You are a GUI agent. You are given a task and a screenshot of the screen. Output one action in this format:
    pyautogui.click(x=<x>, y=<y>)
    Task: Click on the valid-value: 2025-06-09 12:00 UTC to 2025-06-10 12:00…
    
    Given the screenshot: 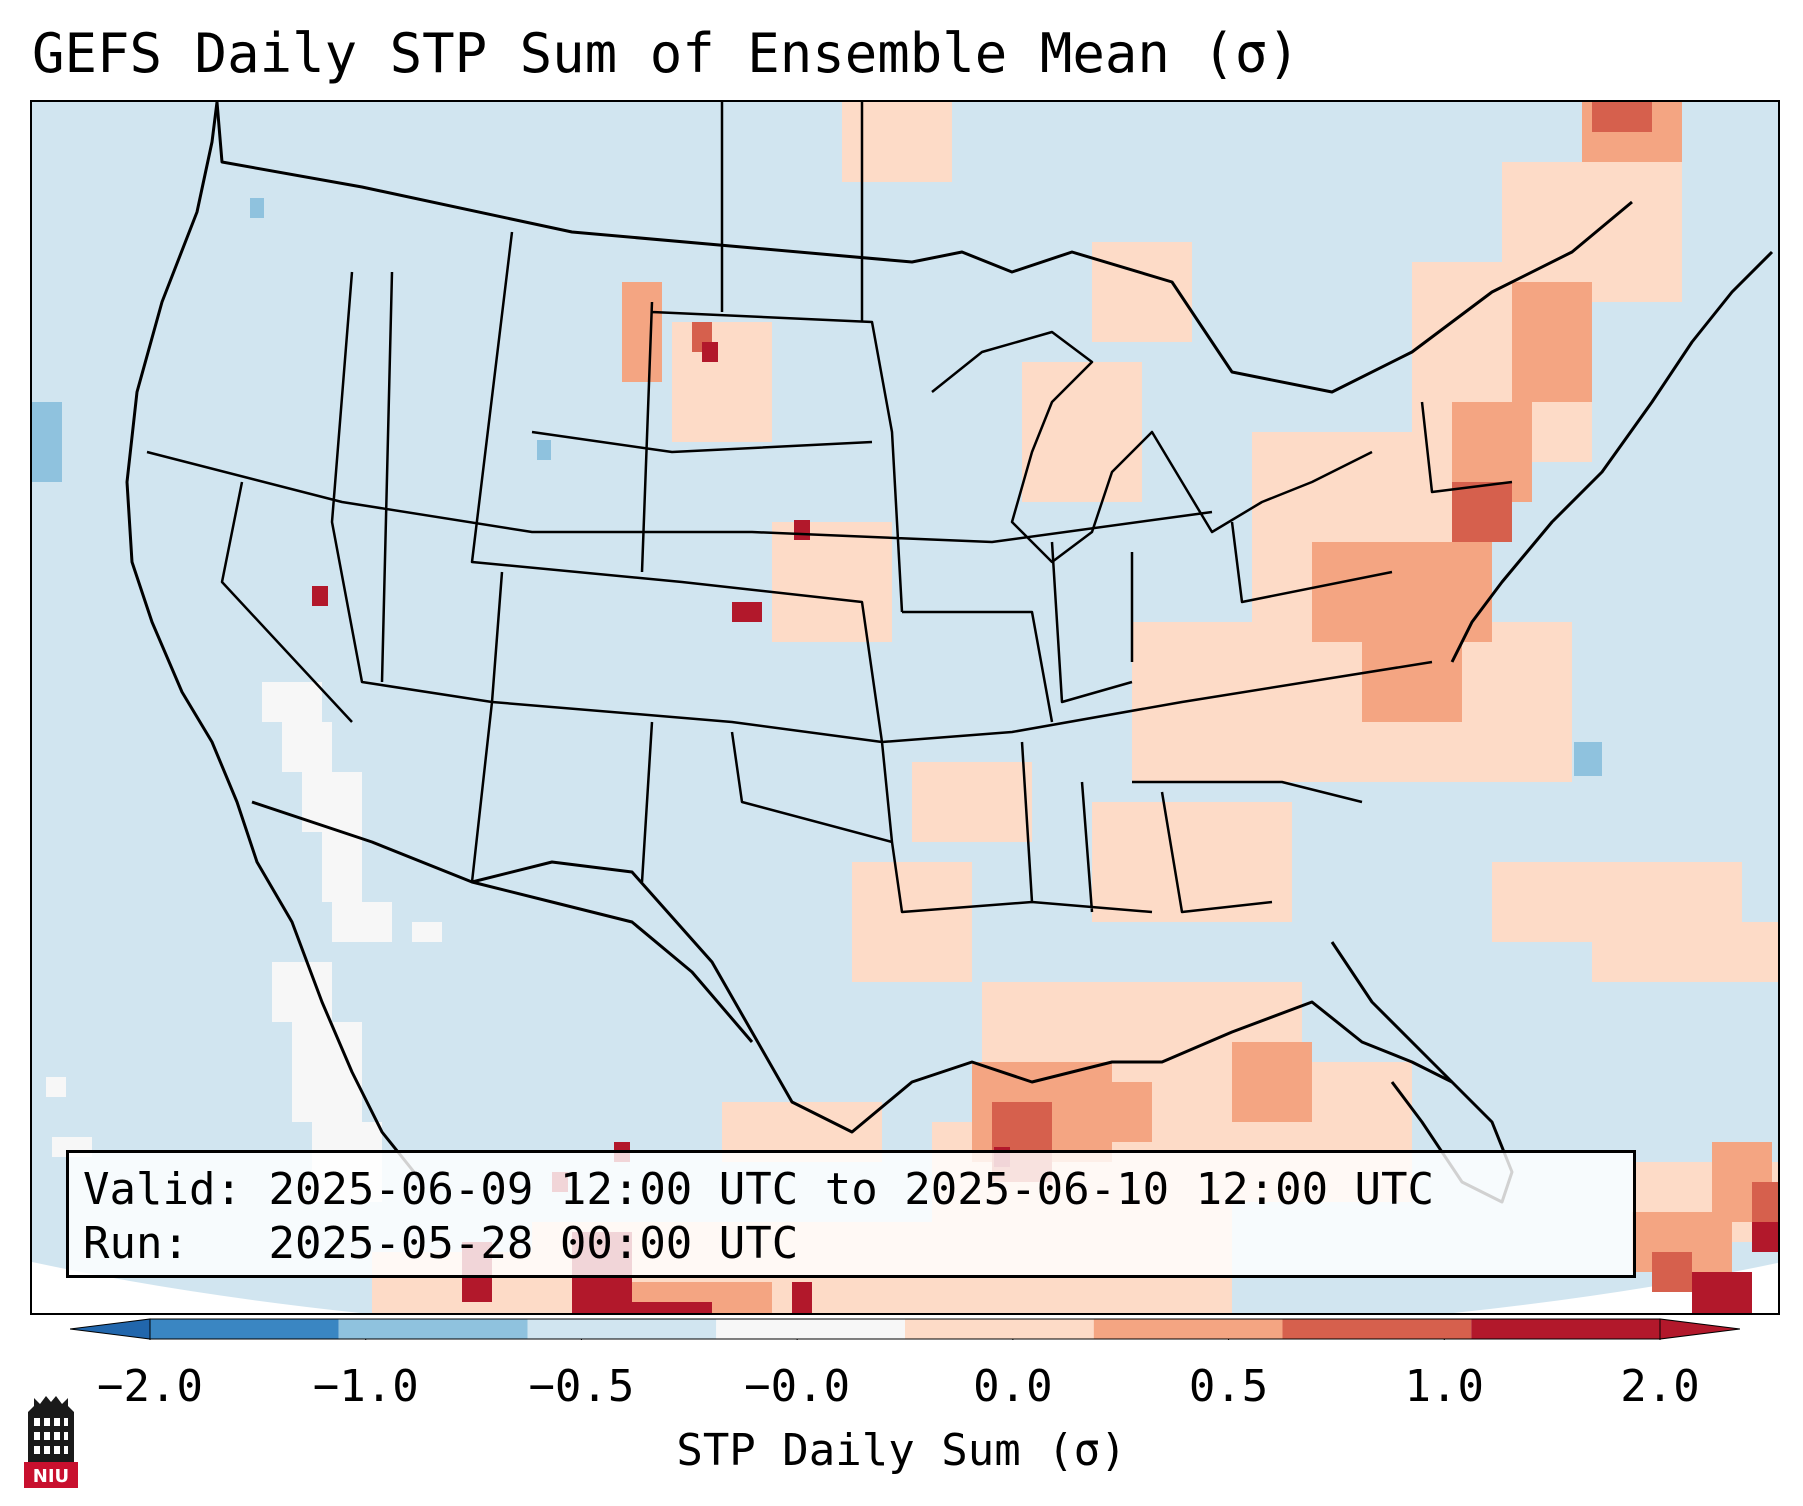 What is the action you would take?
    pyautogui.click(x=851, y=1189)
    